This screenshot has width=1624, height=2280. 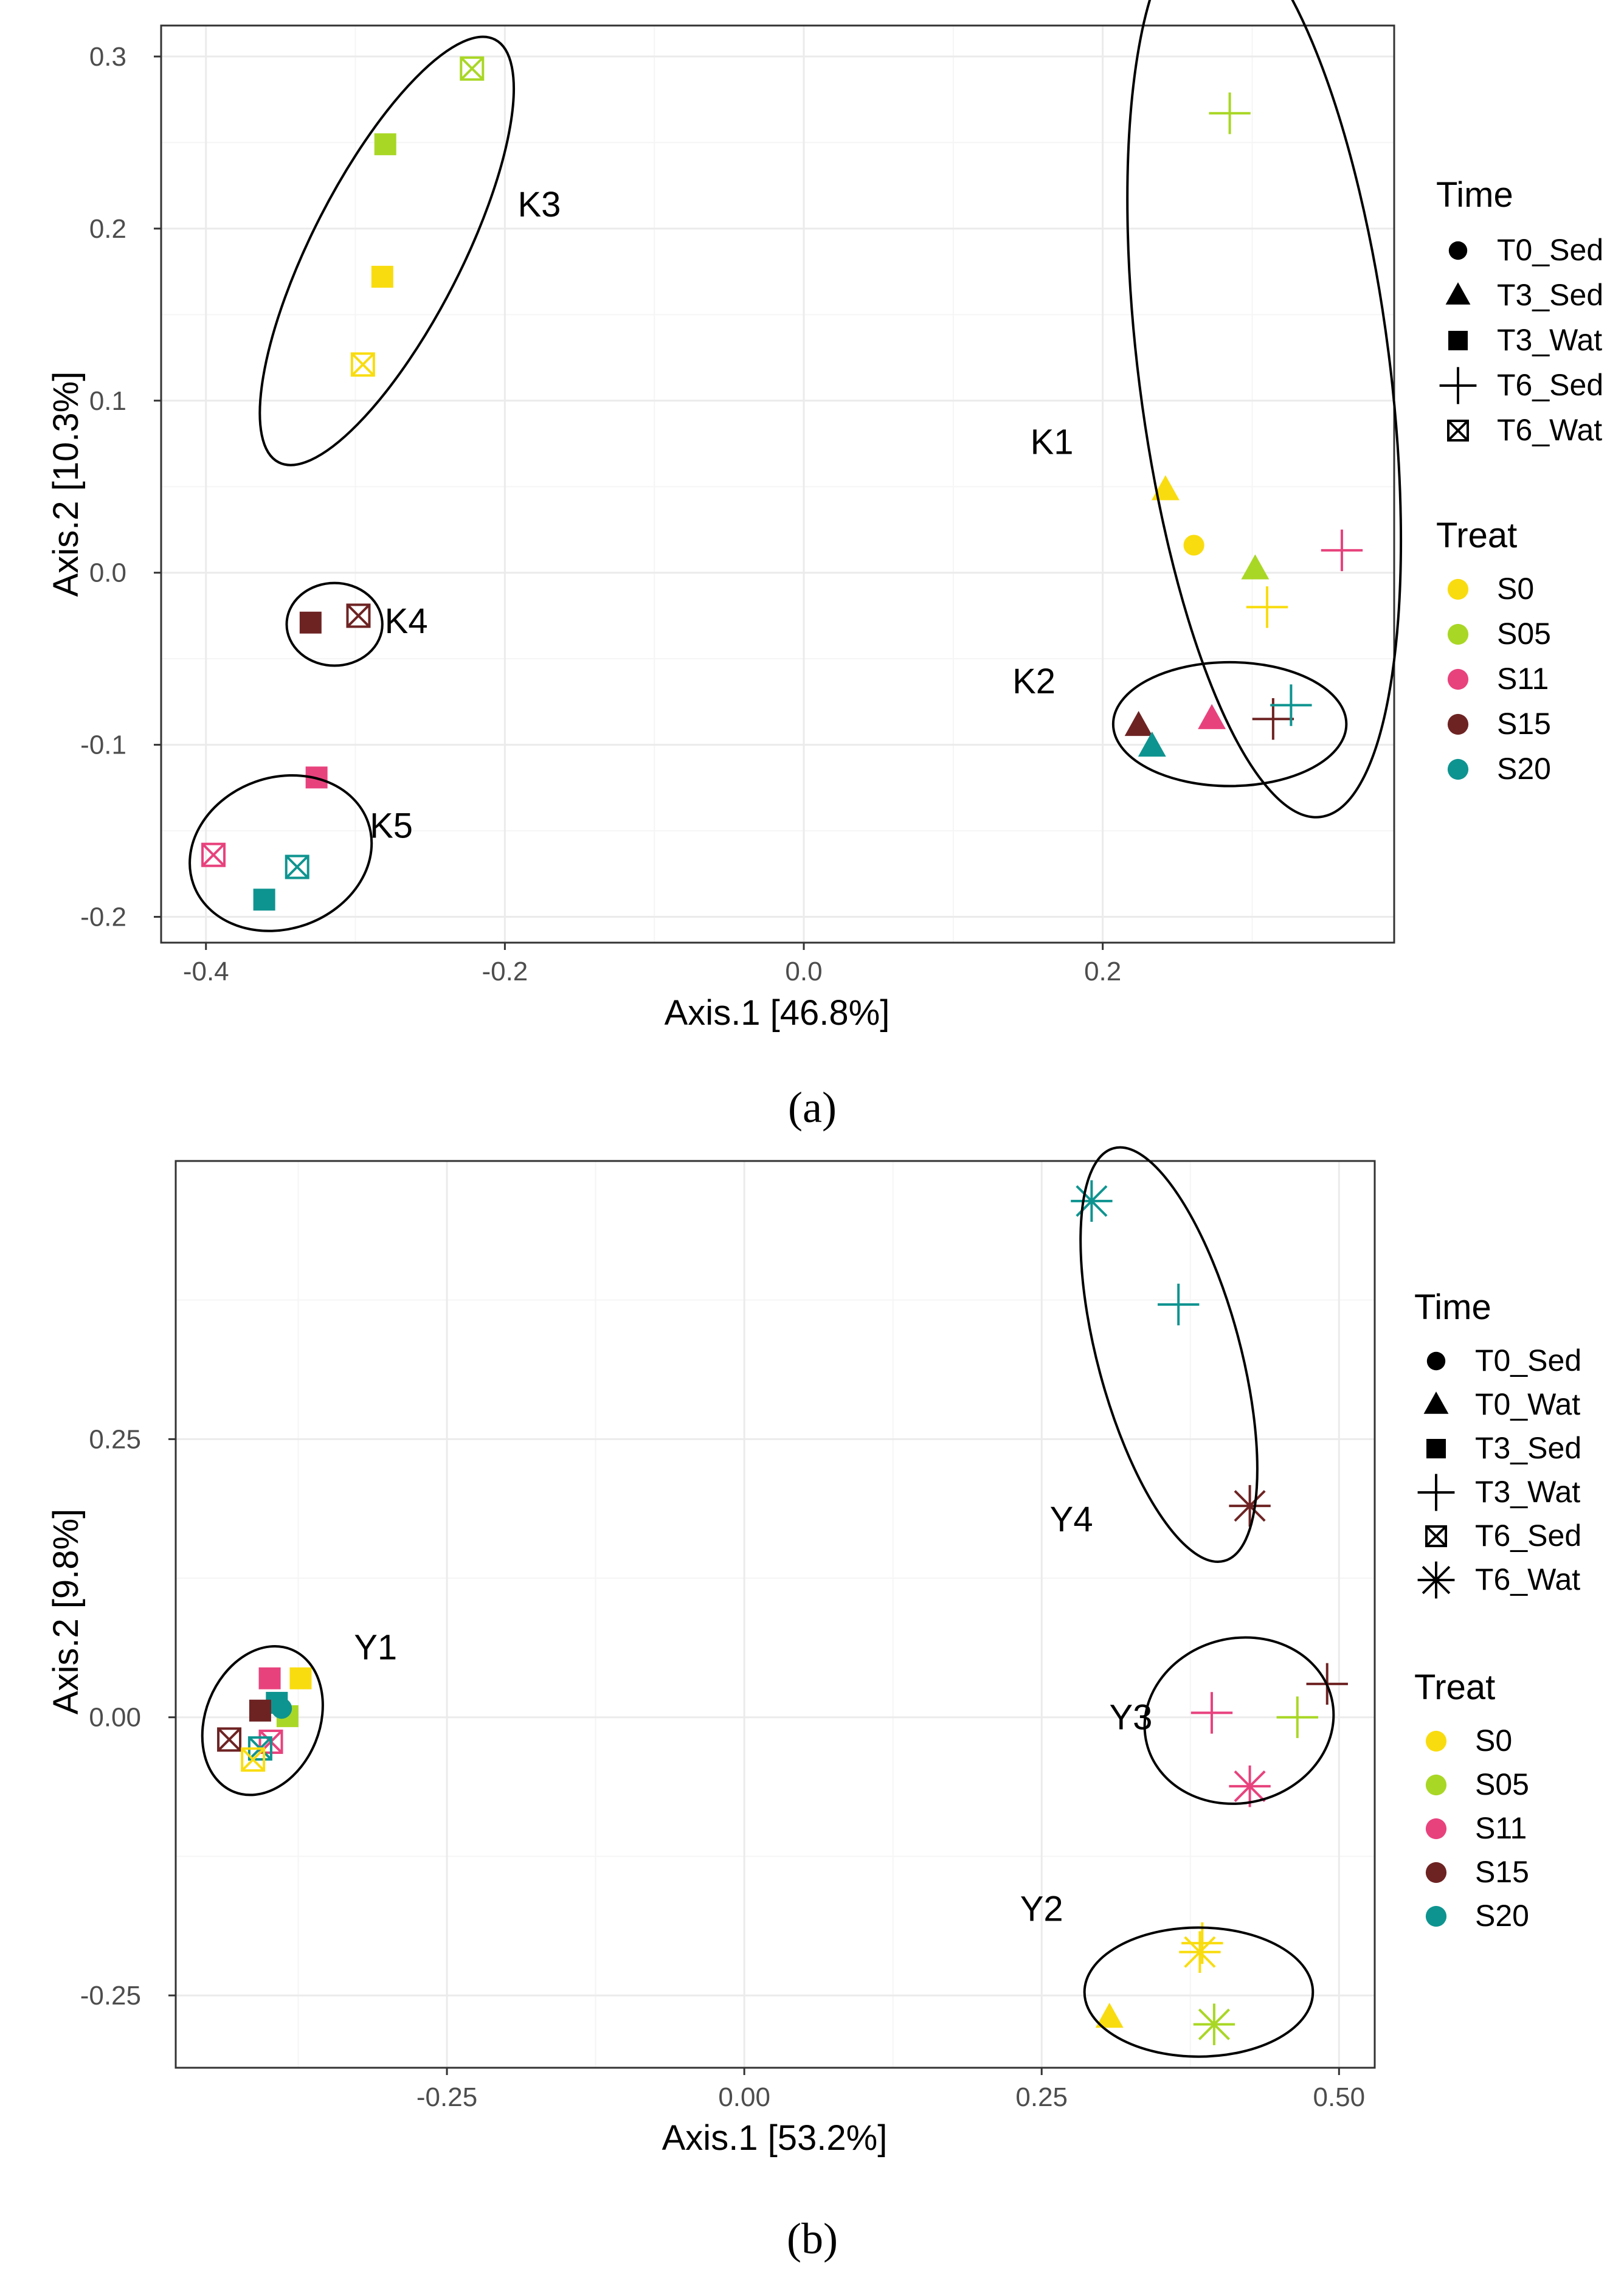 What do you see at coordinates (1339, 2097) in the screenshot?
I see `x-tick-label: 0.50` at bounding box center [1339, 2097].